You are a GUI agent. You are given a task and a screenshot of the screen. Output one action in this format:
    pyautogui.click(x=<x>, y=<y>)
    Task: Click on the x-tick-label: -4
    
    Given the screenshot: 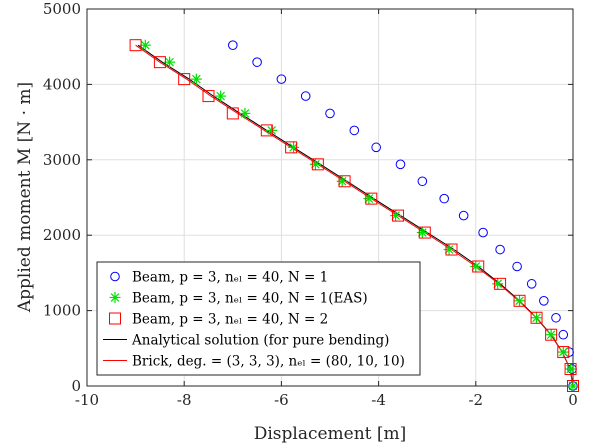 What is the action you would take?
    pyautogui.click(x=378, y=400)
    